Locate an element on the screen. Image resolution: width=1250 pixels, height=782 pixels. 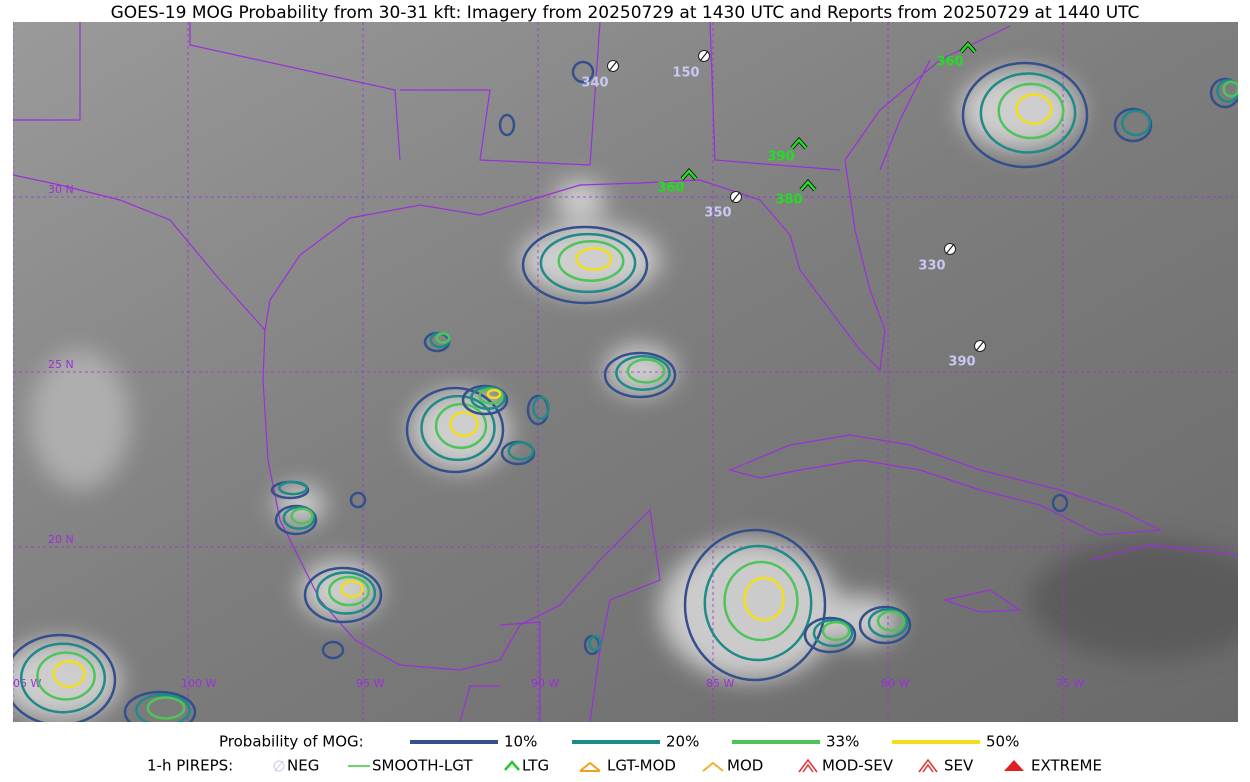
legend-label: 10% is located at coordinates (520, 742).